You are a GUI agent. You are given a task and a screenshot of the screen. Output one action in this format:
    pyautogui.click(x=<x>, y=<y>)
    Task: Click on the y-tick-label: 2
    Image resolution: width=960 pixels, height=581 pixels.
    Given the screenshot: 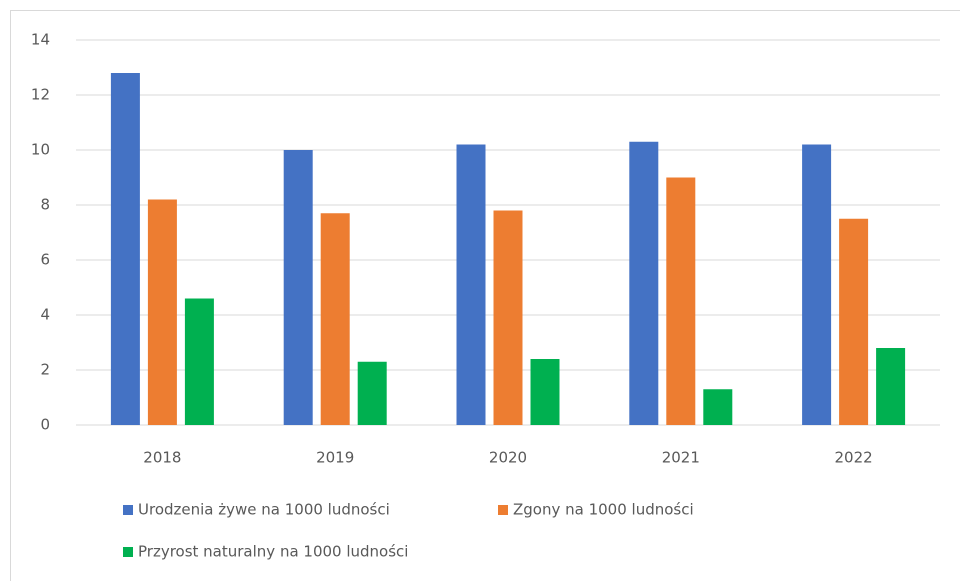 What is the action you would take?
    pyautogui.click(x=45, y=370)
    